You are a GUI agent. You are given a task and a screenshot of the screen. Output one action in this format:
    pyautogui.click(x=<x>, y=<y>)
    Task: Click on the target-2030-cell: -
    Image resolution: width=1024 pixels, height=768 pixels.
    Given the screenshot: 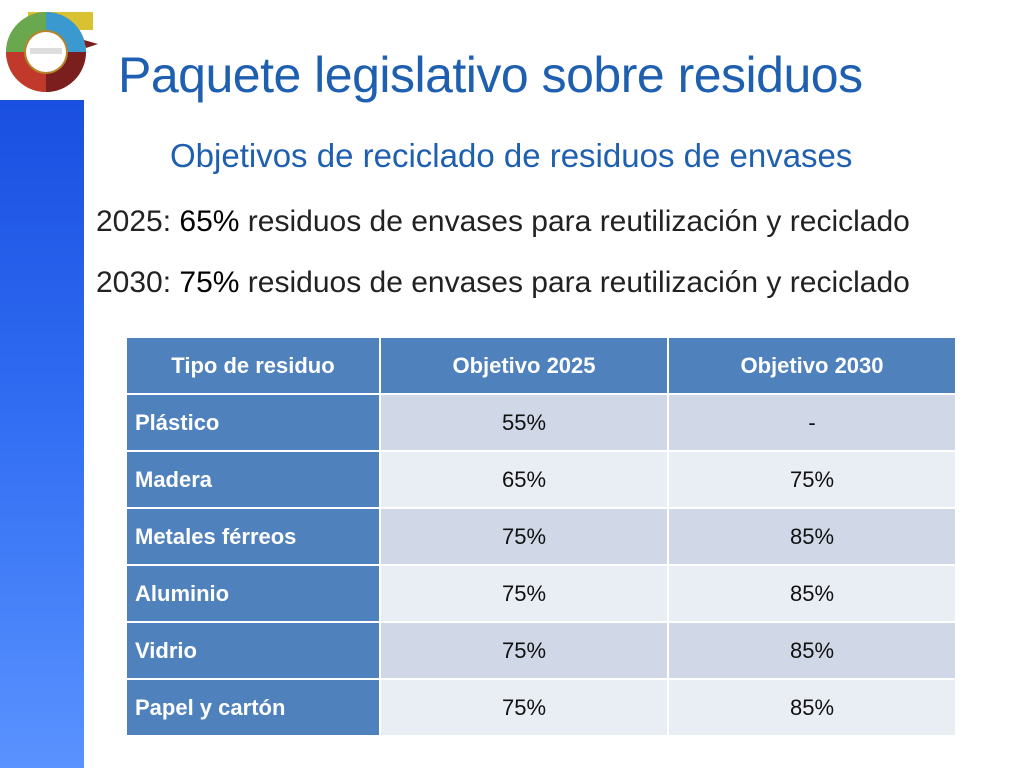 What is the action you would take?
    pyautogui.click(x=812, y=422)
    